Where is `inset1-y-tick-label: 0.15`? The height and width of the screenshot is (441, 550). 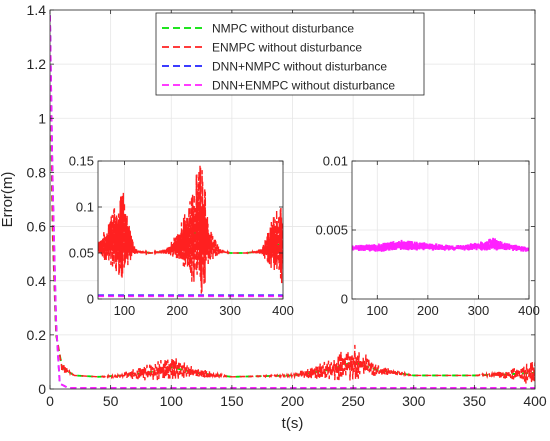 inset1-y-tick-label: 0.15 is located at coordinates (81, 161).